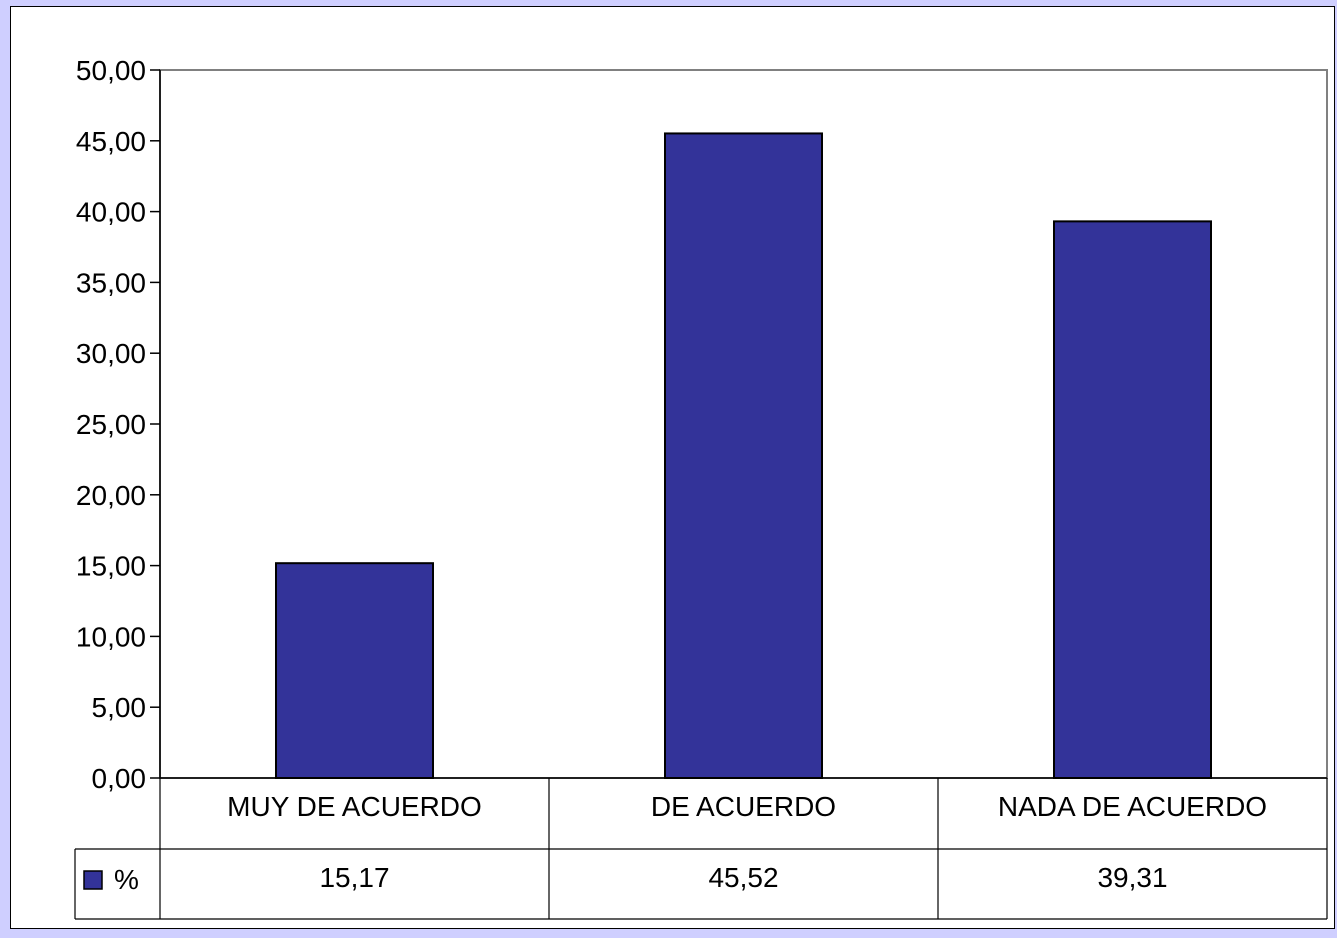  What do you see at coordinates (743, 877) in the screenshot?
I see `value-label: 45,52` at bounding box center [743, 877].